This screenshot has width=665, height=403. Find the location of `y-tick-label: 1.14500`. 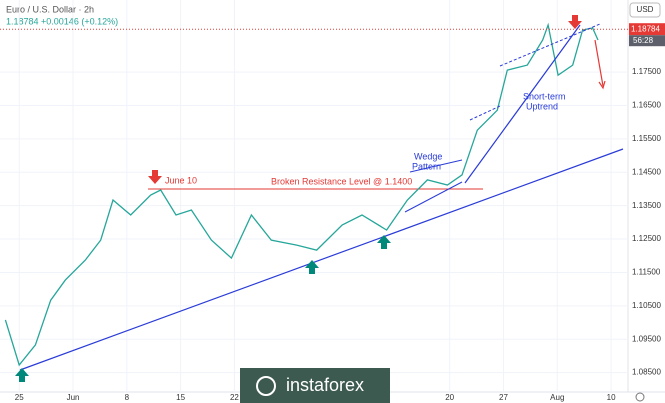

y-tick-label: 1.14500 is located at coordinates (646, 171).